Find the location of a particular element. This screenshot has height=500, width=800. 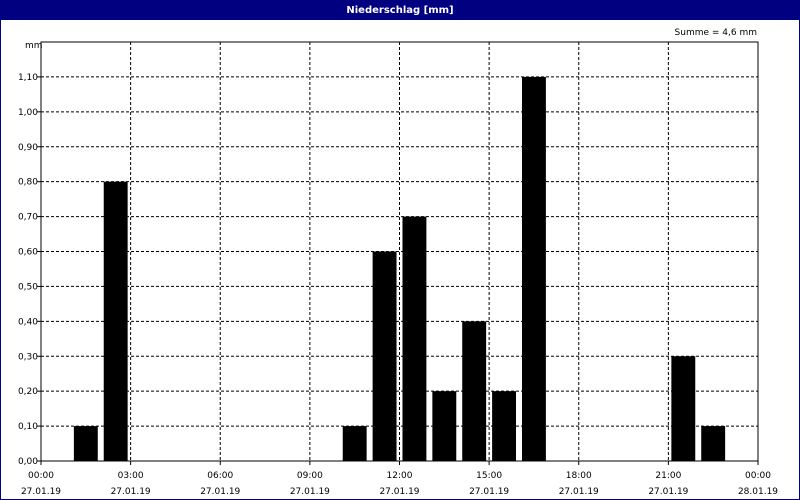

y-tick-label: 0,50 is located at coordinates (28, 287).